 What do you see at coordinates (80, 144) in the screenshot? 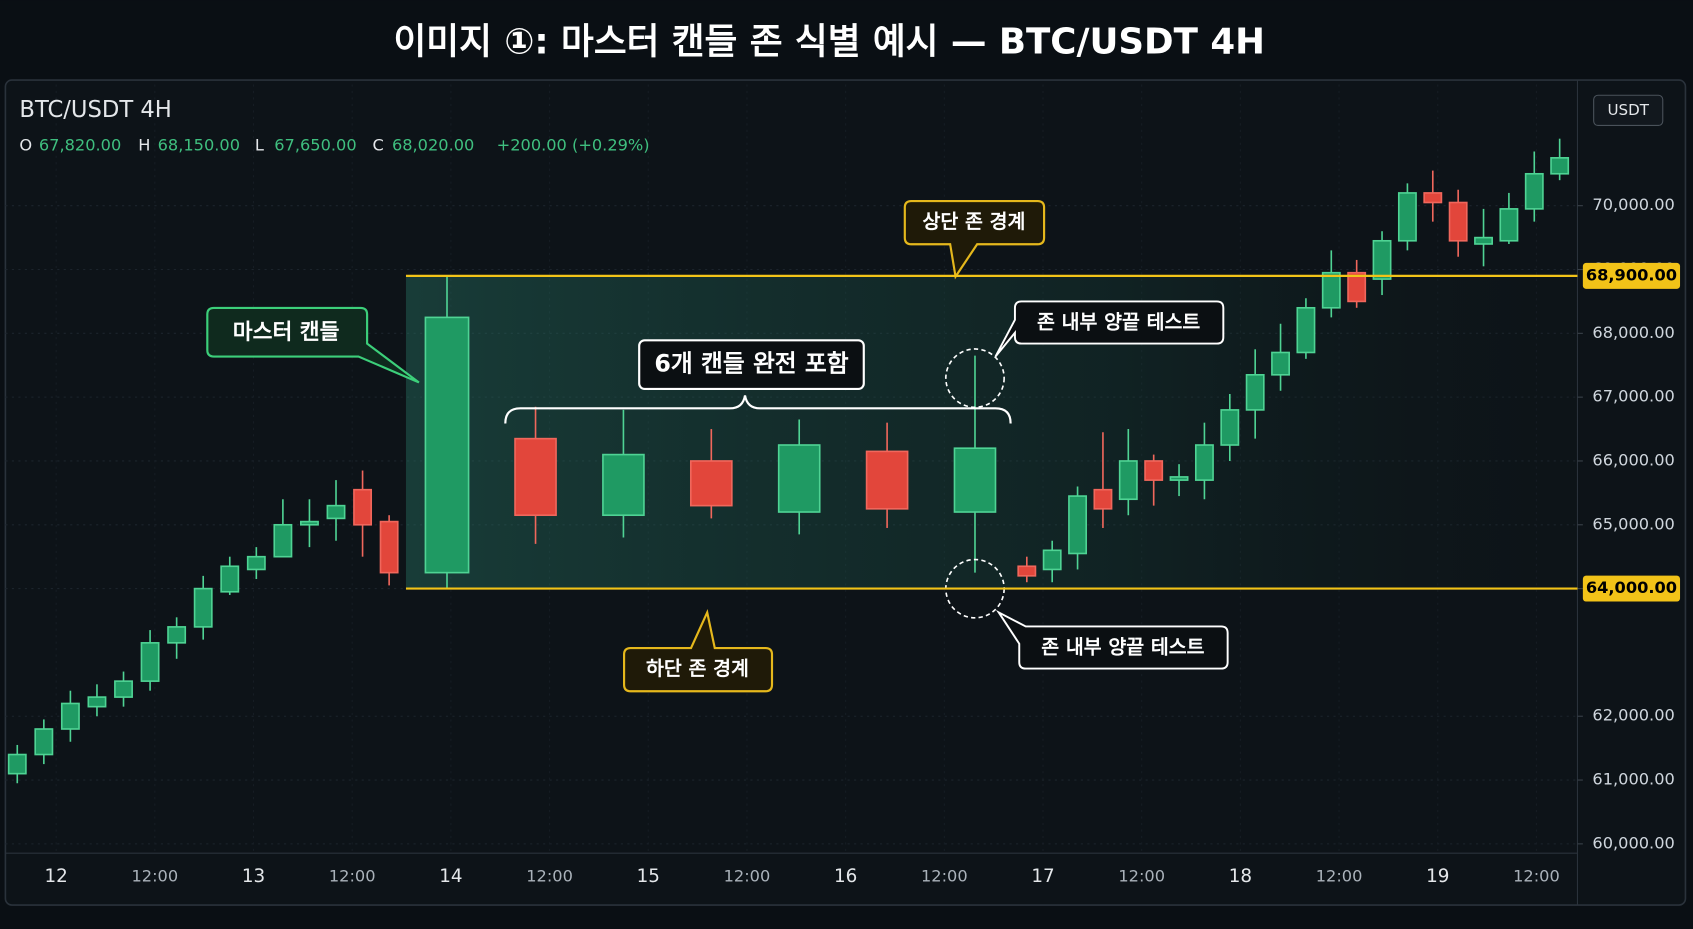
I see `ohlc-value: 67,820.00` at bounding box center [80, 144].